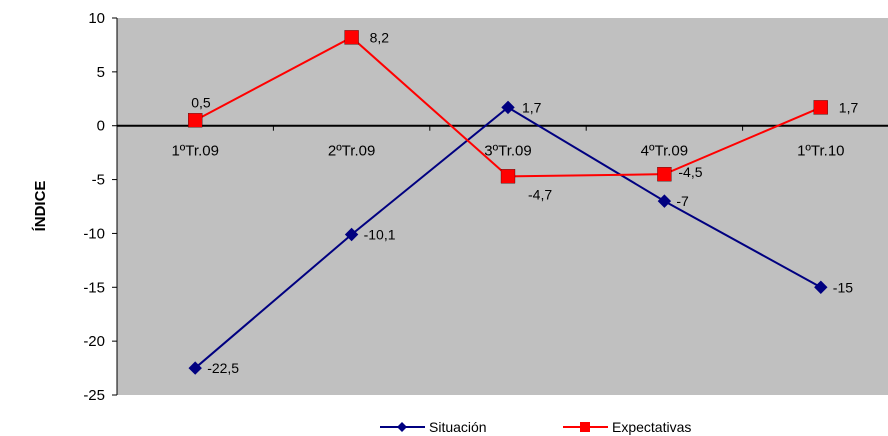 The image size is (888, 436). What do you see at coordinates (535, 427) in the screenshot?
I see `legend: Situación Expectativas` at bounding box center [535, 427].